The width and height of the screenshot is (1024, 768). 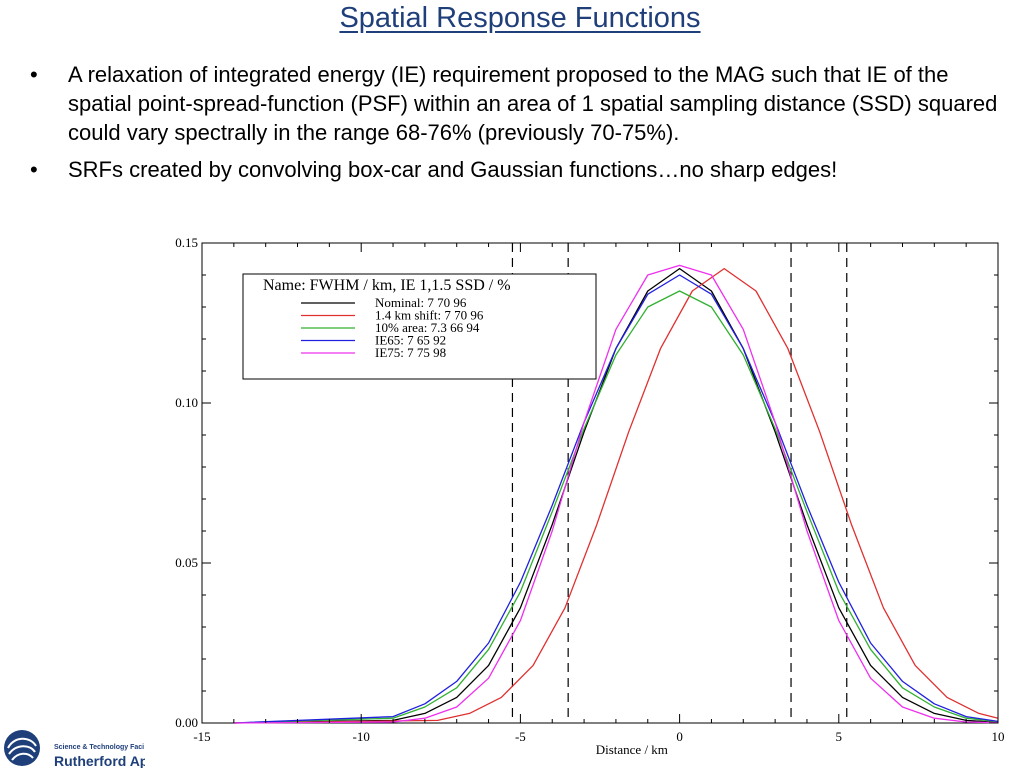 What do you see at coordinates (99, 747) in the screenshot?
I see `logo-line-1: Science & Technology Faci` at bounding box center [99, 747].